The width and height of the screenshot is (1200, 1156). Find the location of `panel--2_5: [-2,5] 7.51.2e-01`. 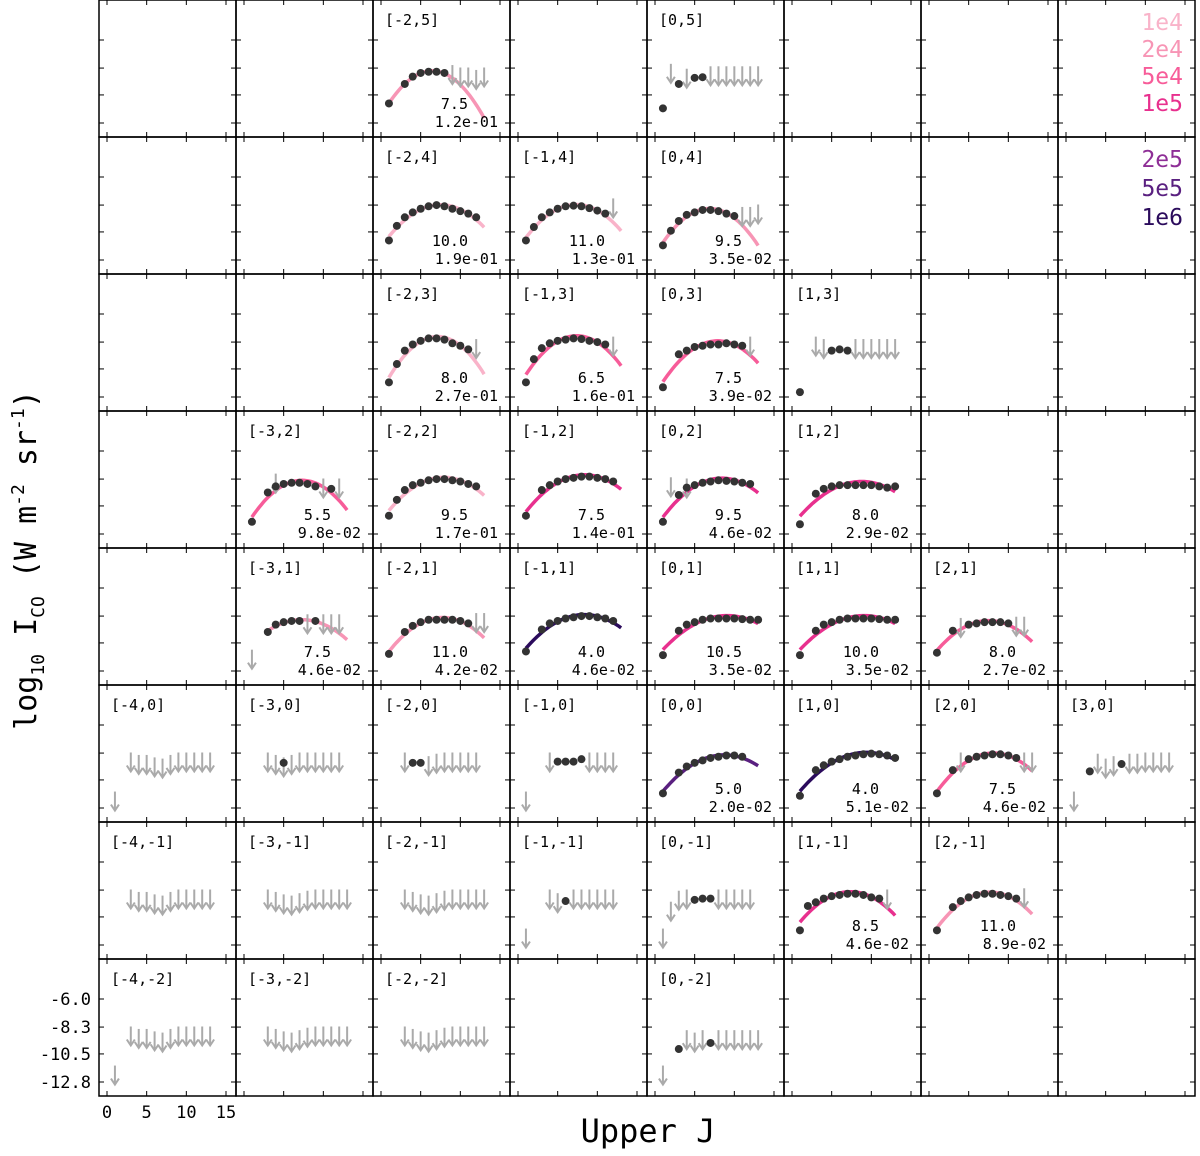

panel--2_5: [-2,5] 7.51.2e-01 is located at coordinates (441, 71).